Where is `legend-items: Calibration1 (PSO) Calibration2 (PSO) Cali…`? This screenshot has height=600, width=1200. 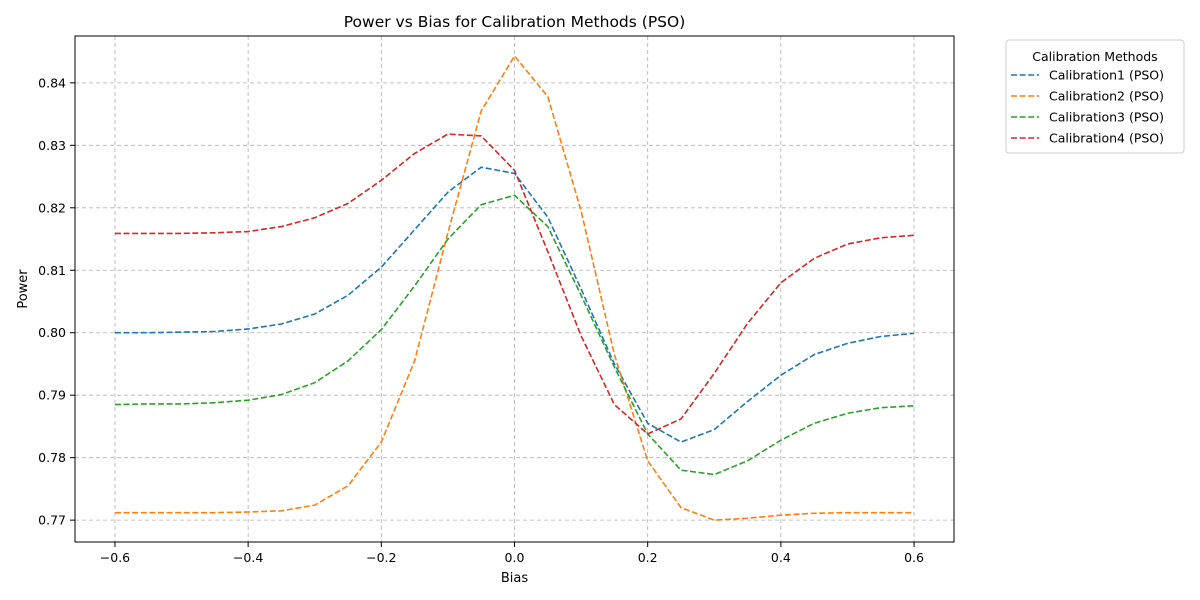 legend-items: Calibration1 (PSO) Calibration2 (PSO) Cali… is located at coordinates (1087, 107).